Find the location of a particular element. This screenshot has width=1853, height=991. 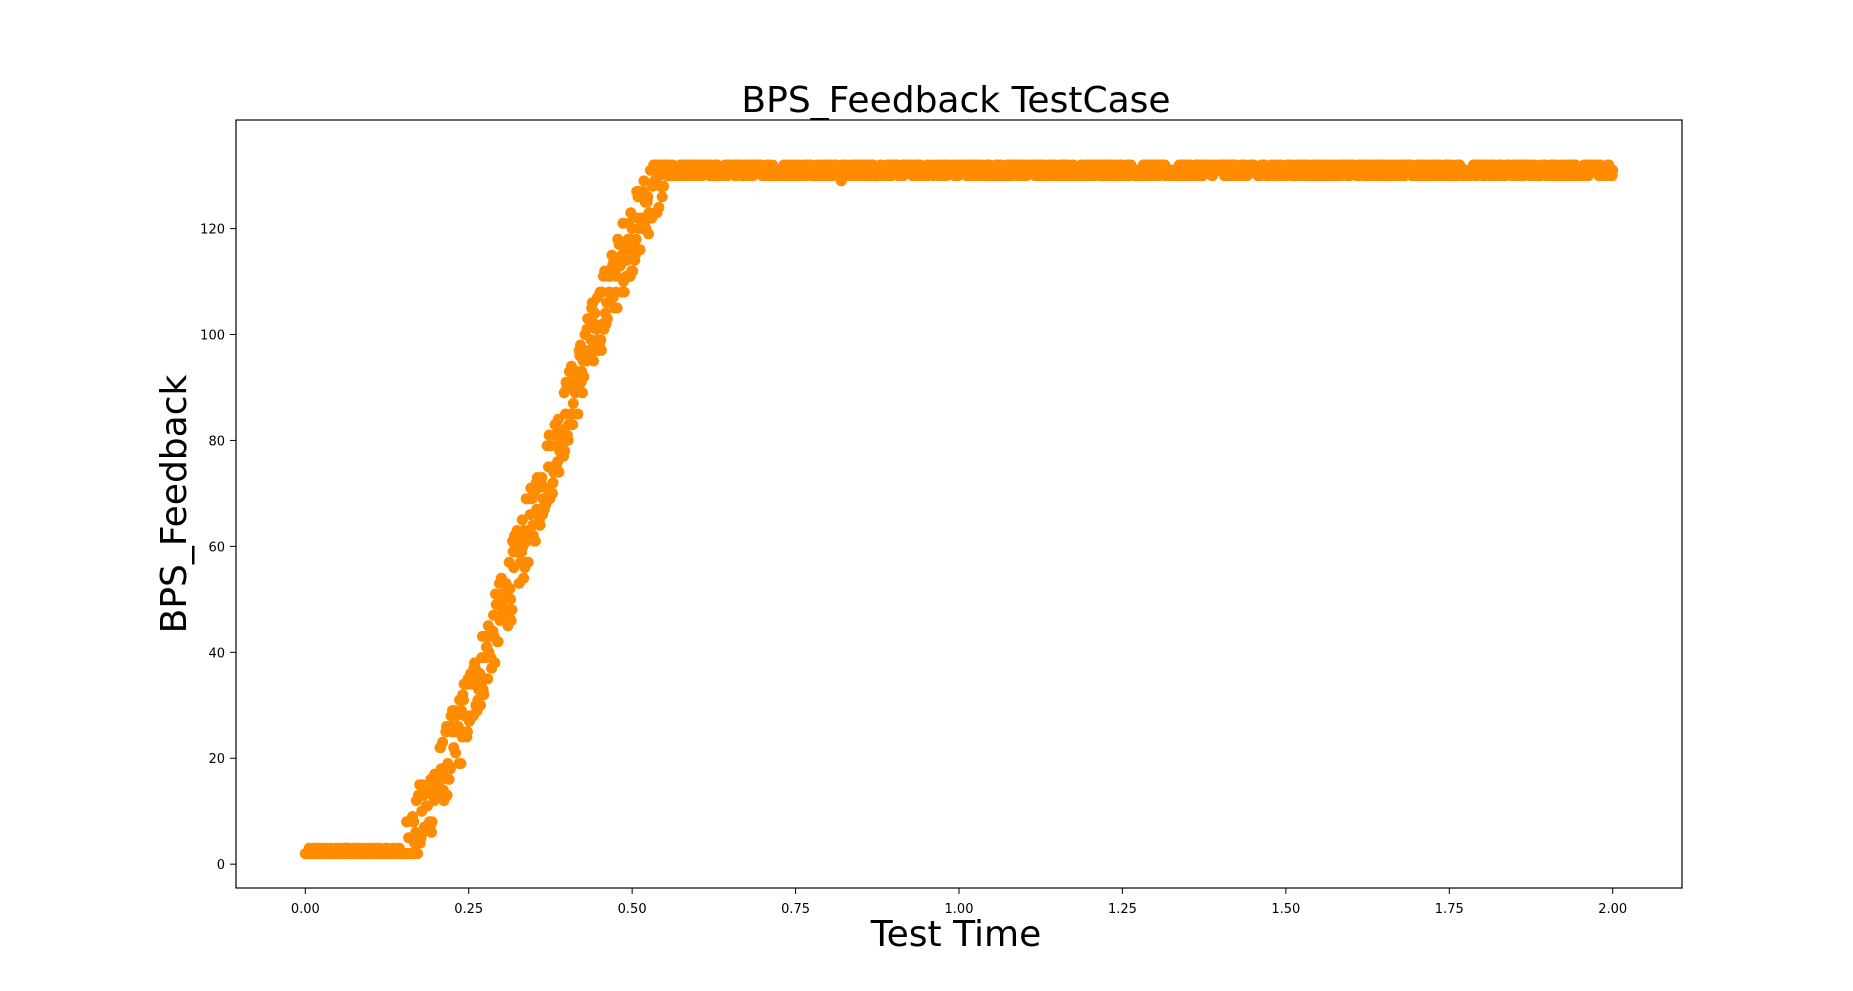

x-tick-label: 0.75 is located at coordinates (795, 909).